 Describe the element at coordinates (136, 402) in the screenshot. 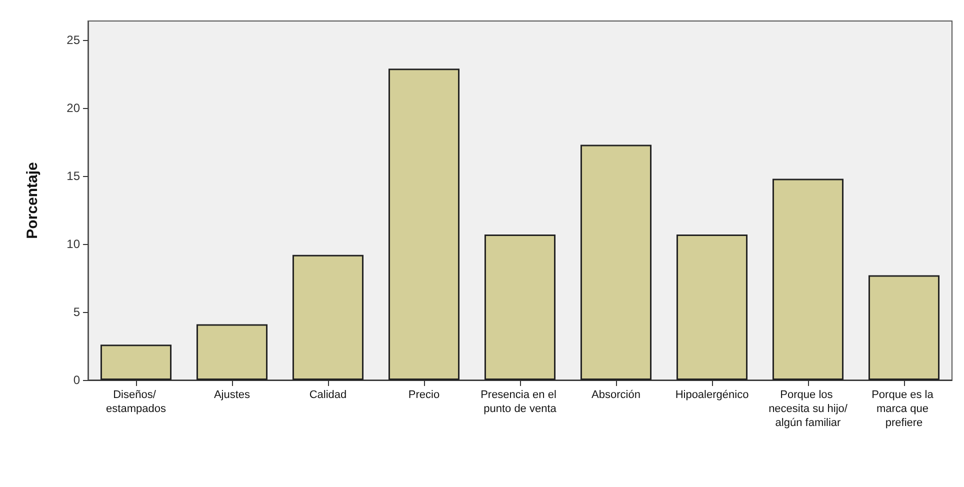

I see `x-tick-label: Diseños/ estampados` at that location.